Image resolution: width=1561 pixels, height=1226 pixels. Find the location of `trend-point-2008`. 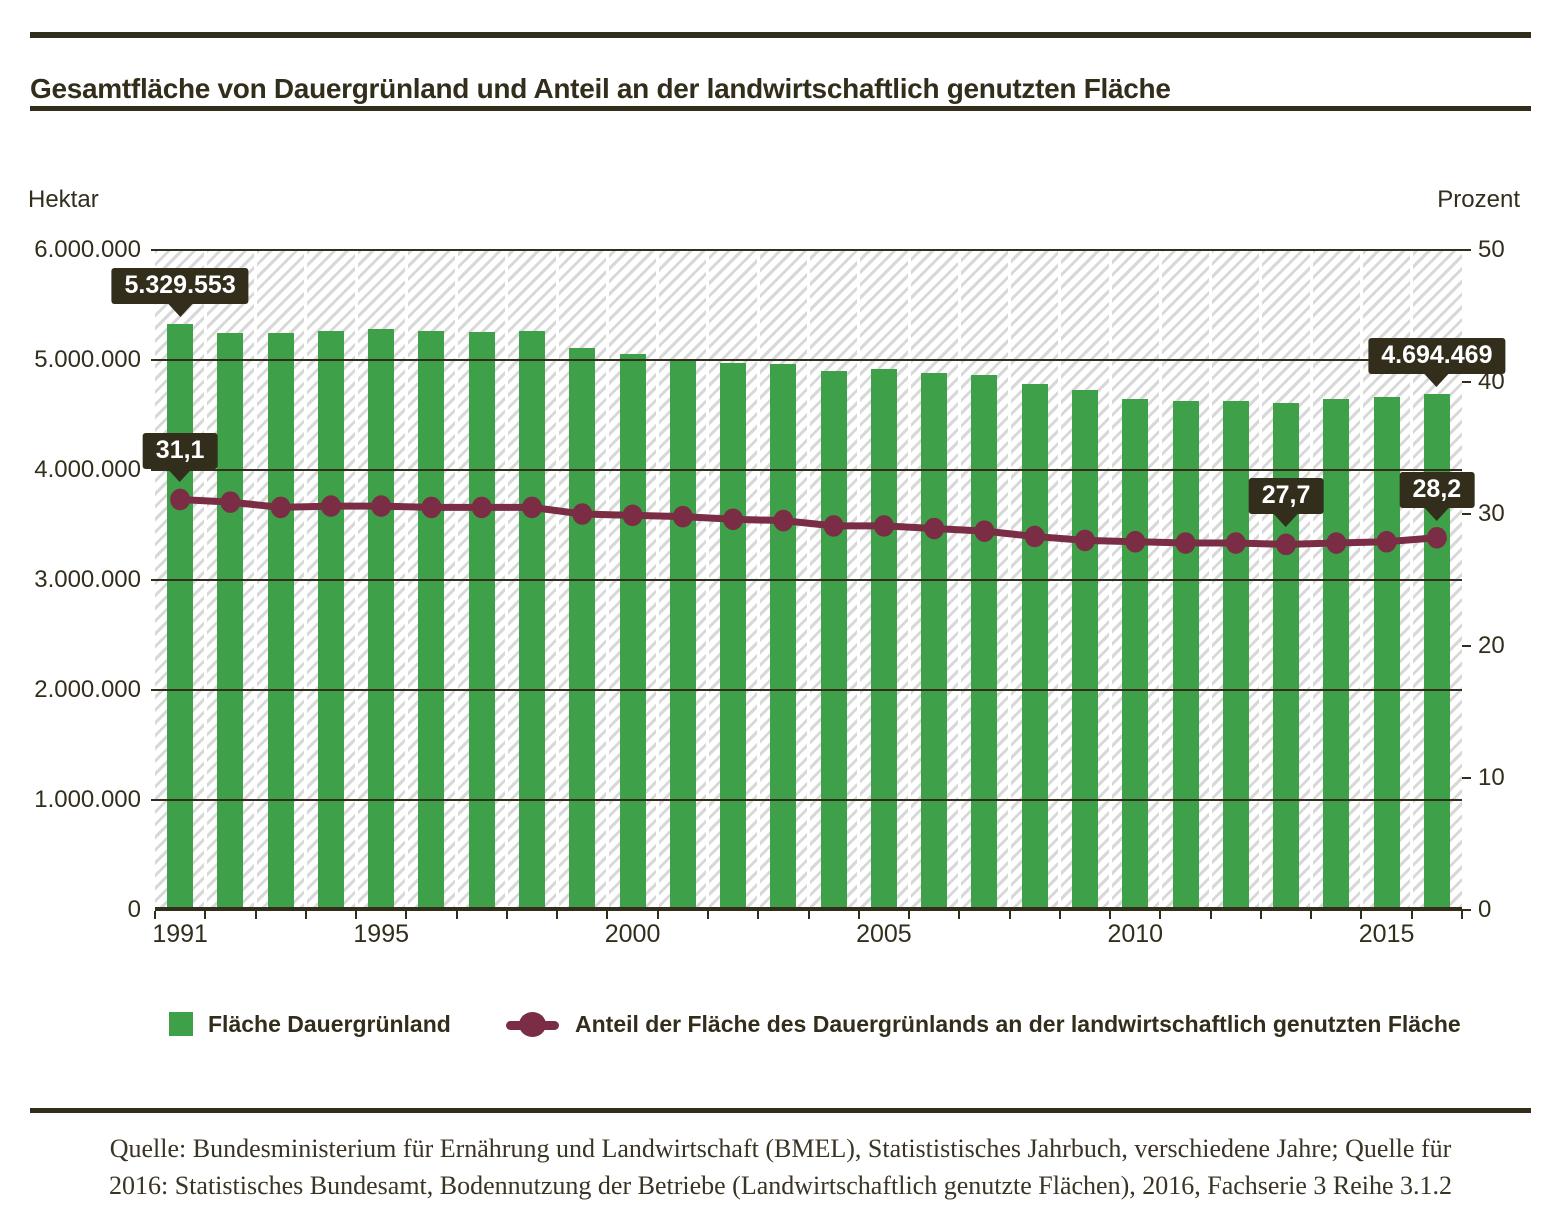

trend-point-2008 is located at coordinates (1034, 536).